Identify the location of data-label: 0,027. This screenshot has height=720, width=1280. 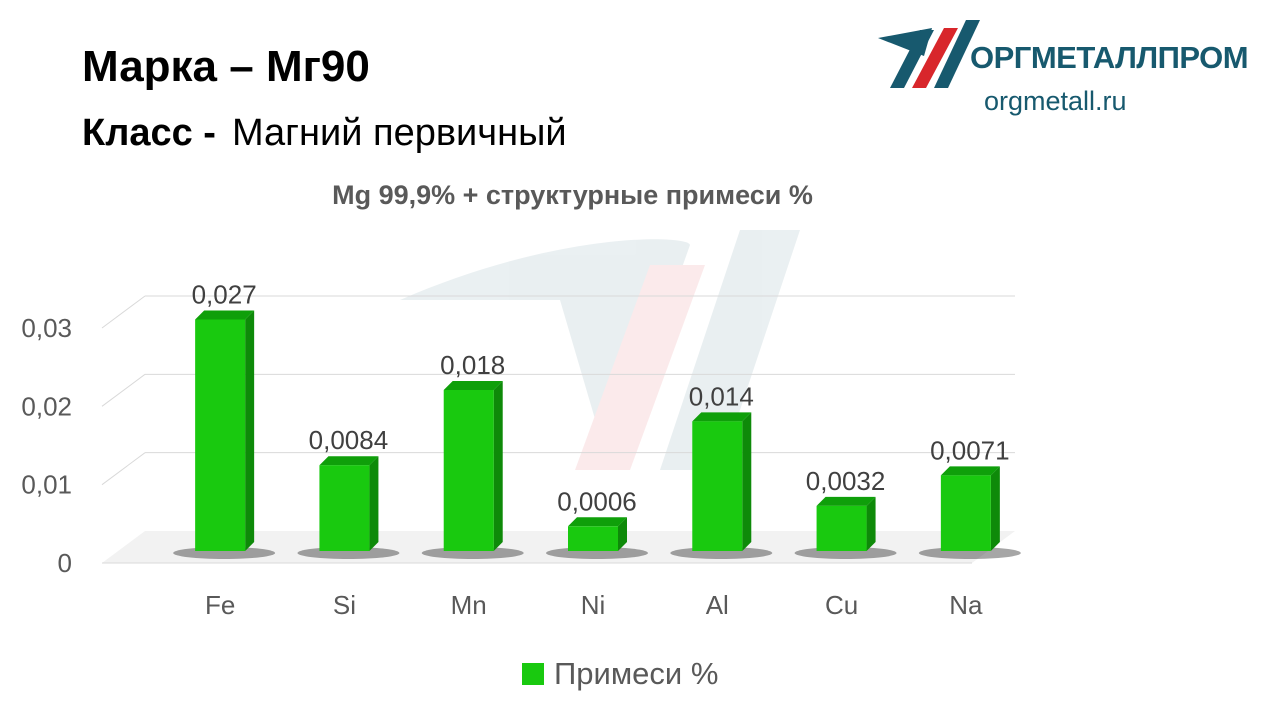
(224, 295).